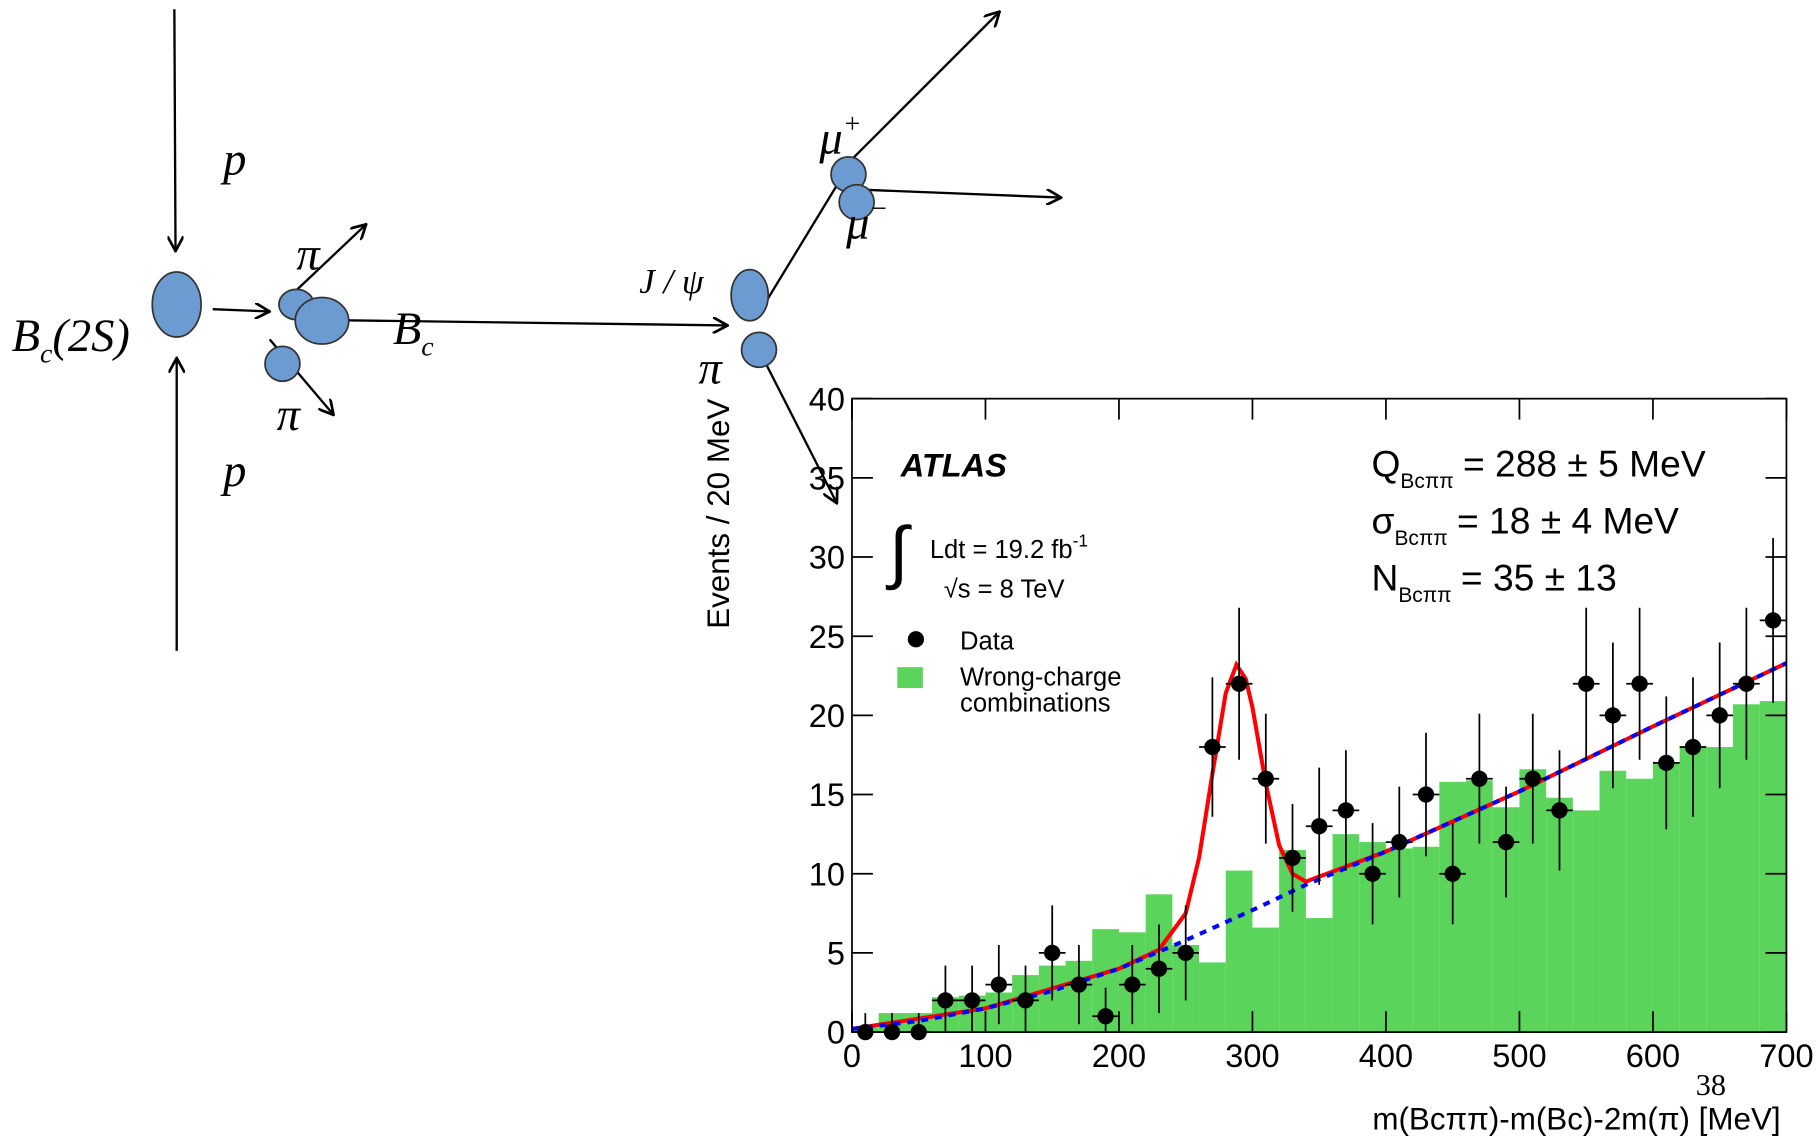  Describe the element at coordinates (878, 208) in the screenshot. I see `label-sup: −` at that location.